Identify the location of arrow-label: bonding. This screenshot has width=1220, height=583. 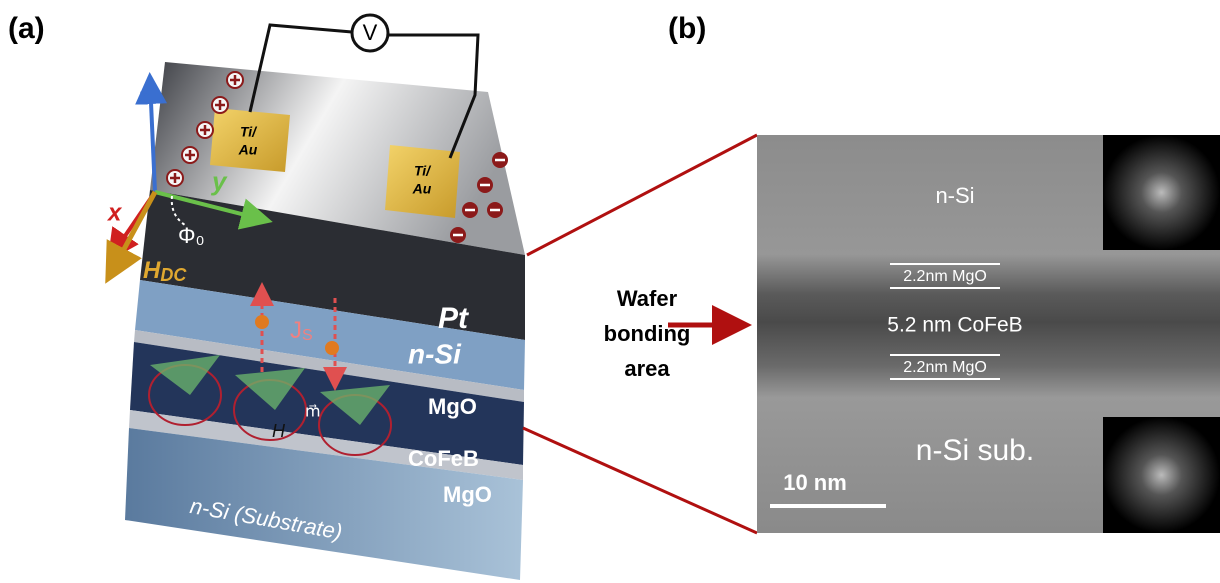
(647, 333).